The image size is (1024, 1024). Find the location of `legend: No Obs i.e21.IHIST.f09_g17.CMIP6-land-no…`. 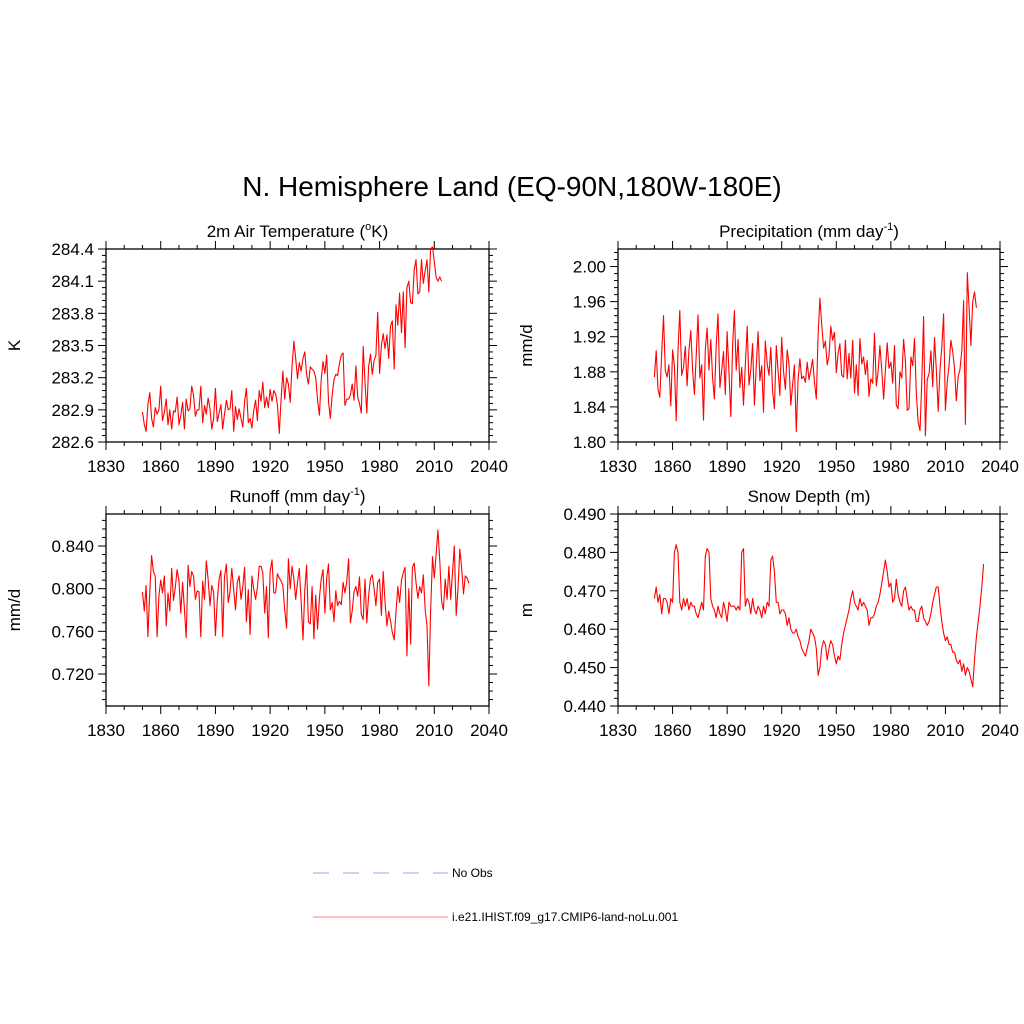

legend: No Obs i.e21.IHIST.f09_g17.CMIP6-land-no… is located at coordinates (495, 895).